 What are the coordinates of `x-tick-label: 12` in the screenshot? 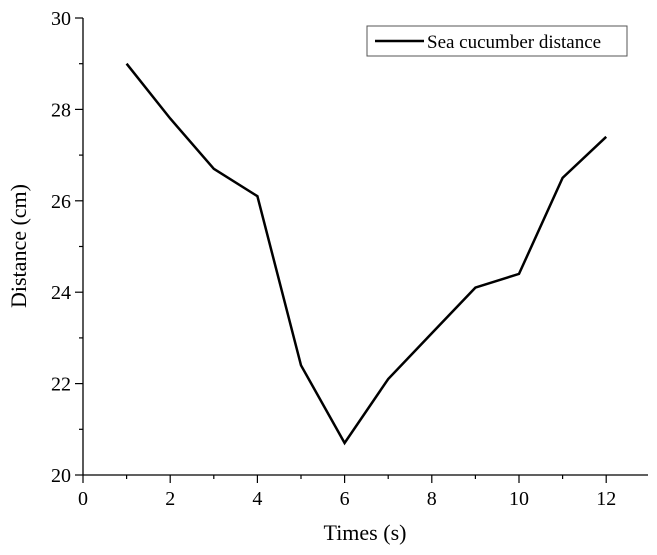 It's located at (606, 499).